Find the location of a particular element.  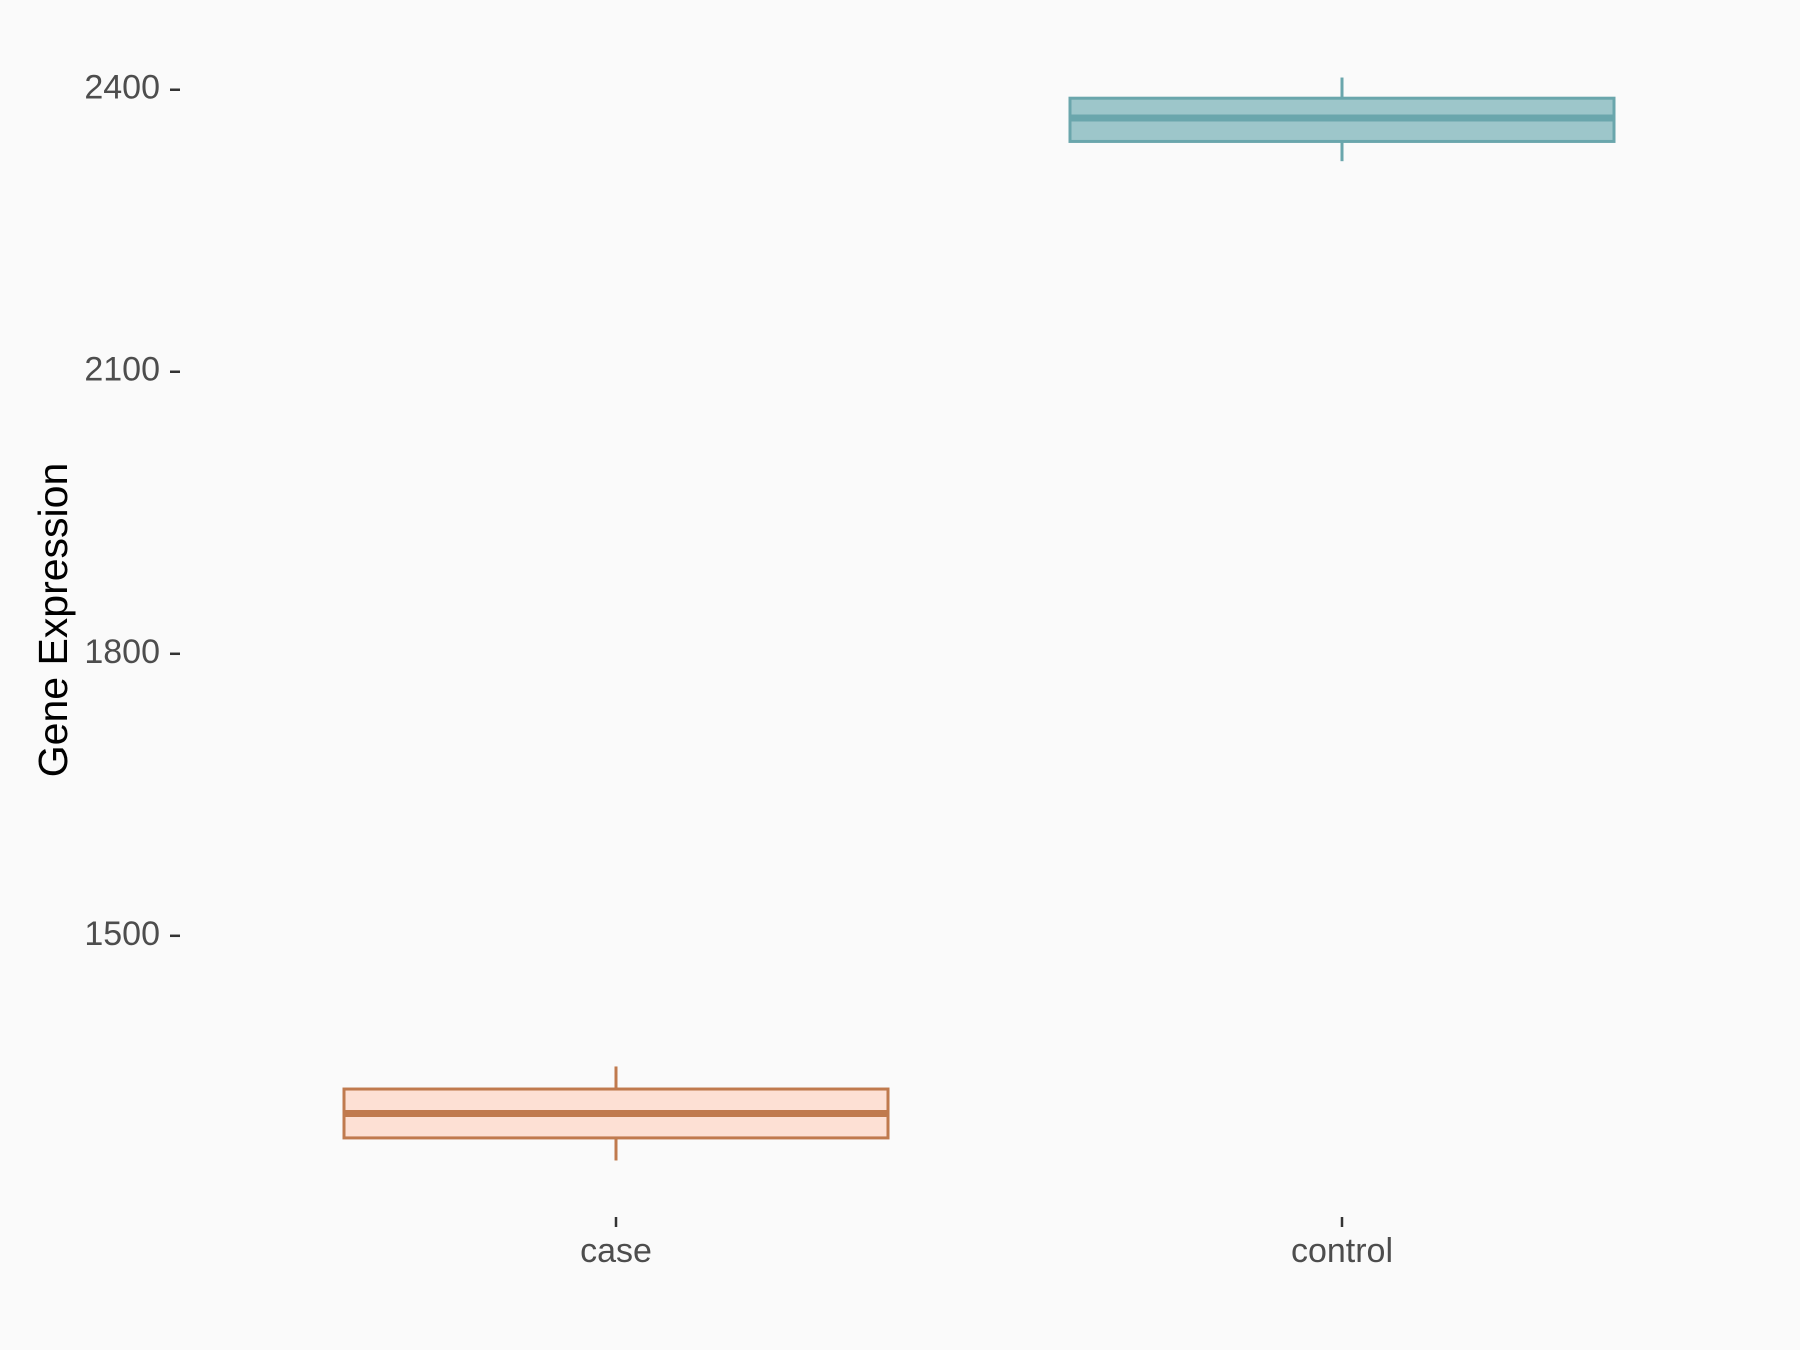

y-tick-label: 2400 is located at coordinates (122, 88).